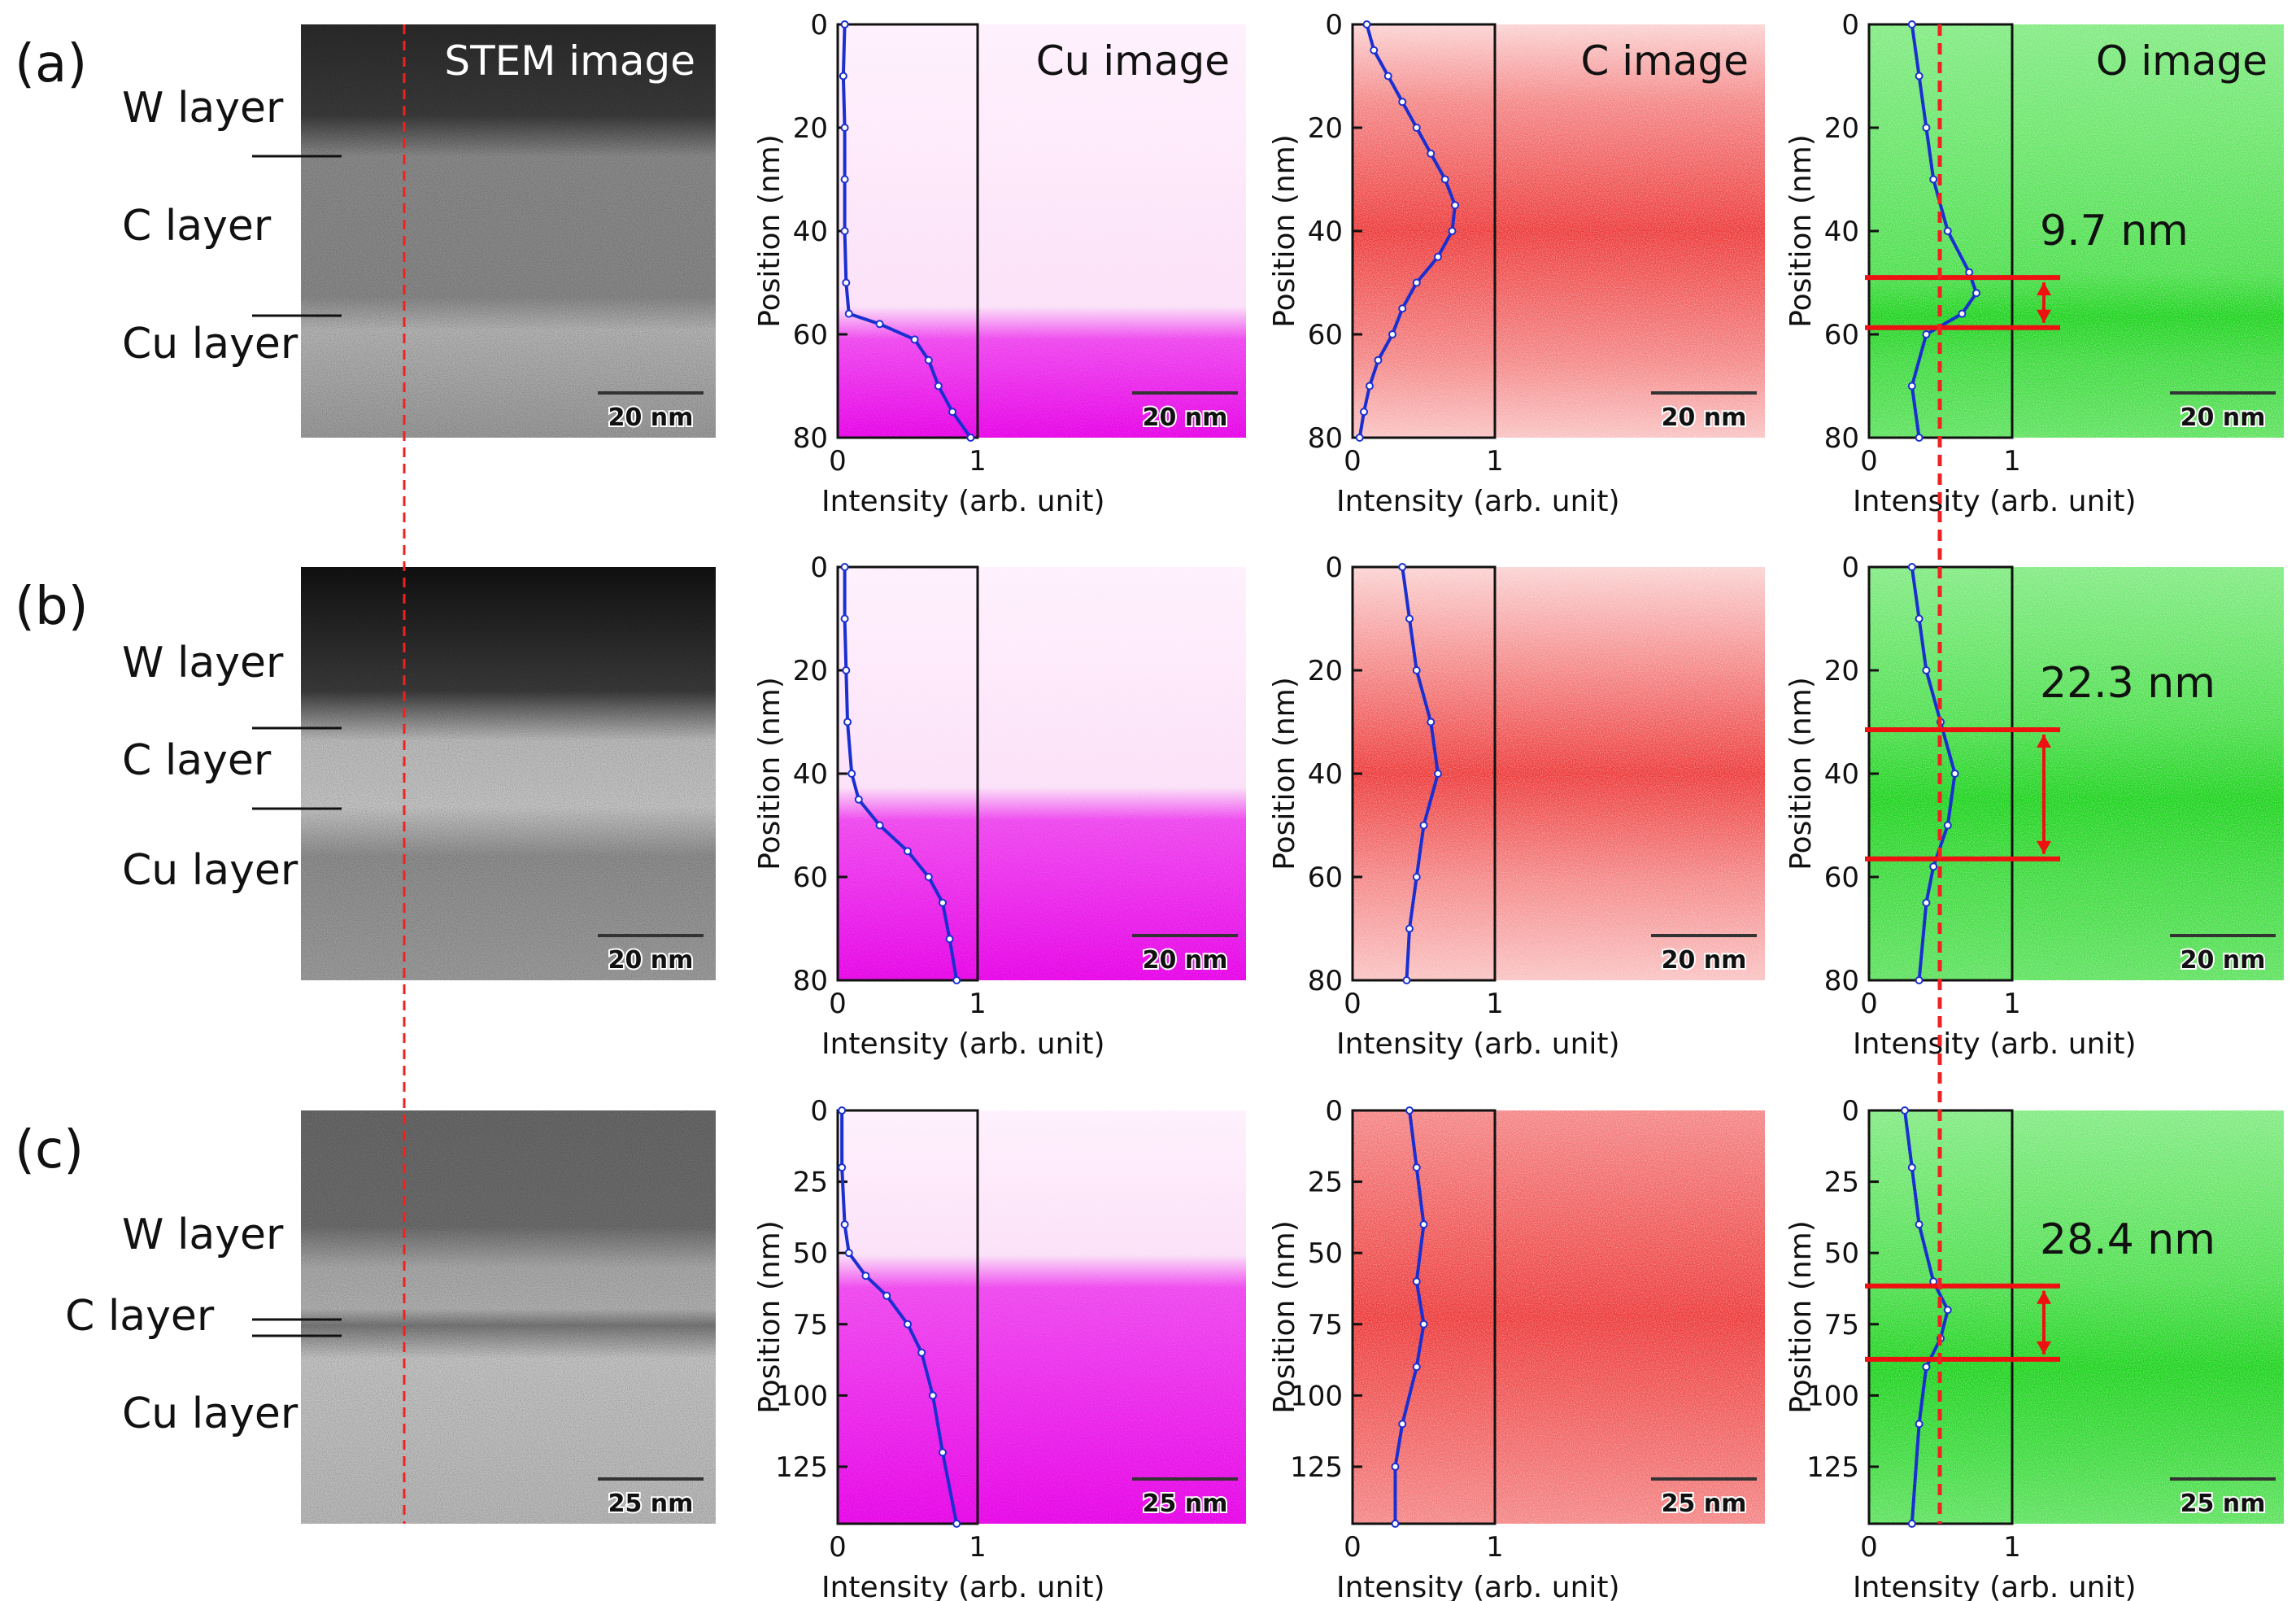 The width and height of the screenshot is (2296, 1601). What do you see at coordinates (1326, 981) in the screenshot?
I see `y-tick-label: 80` at bounding box center [1326, 981].